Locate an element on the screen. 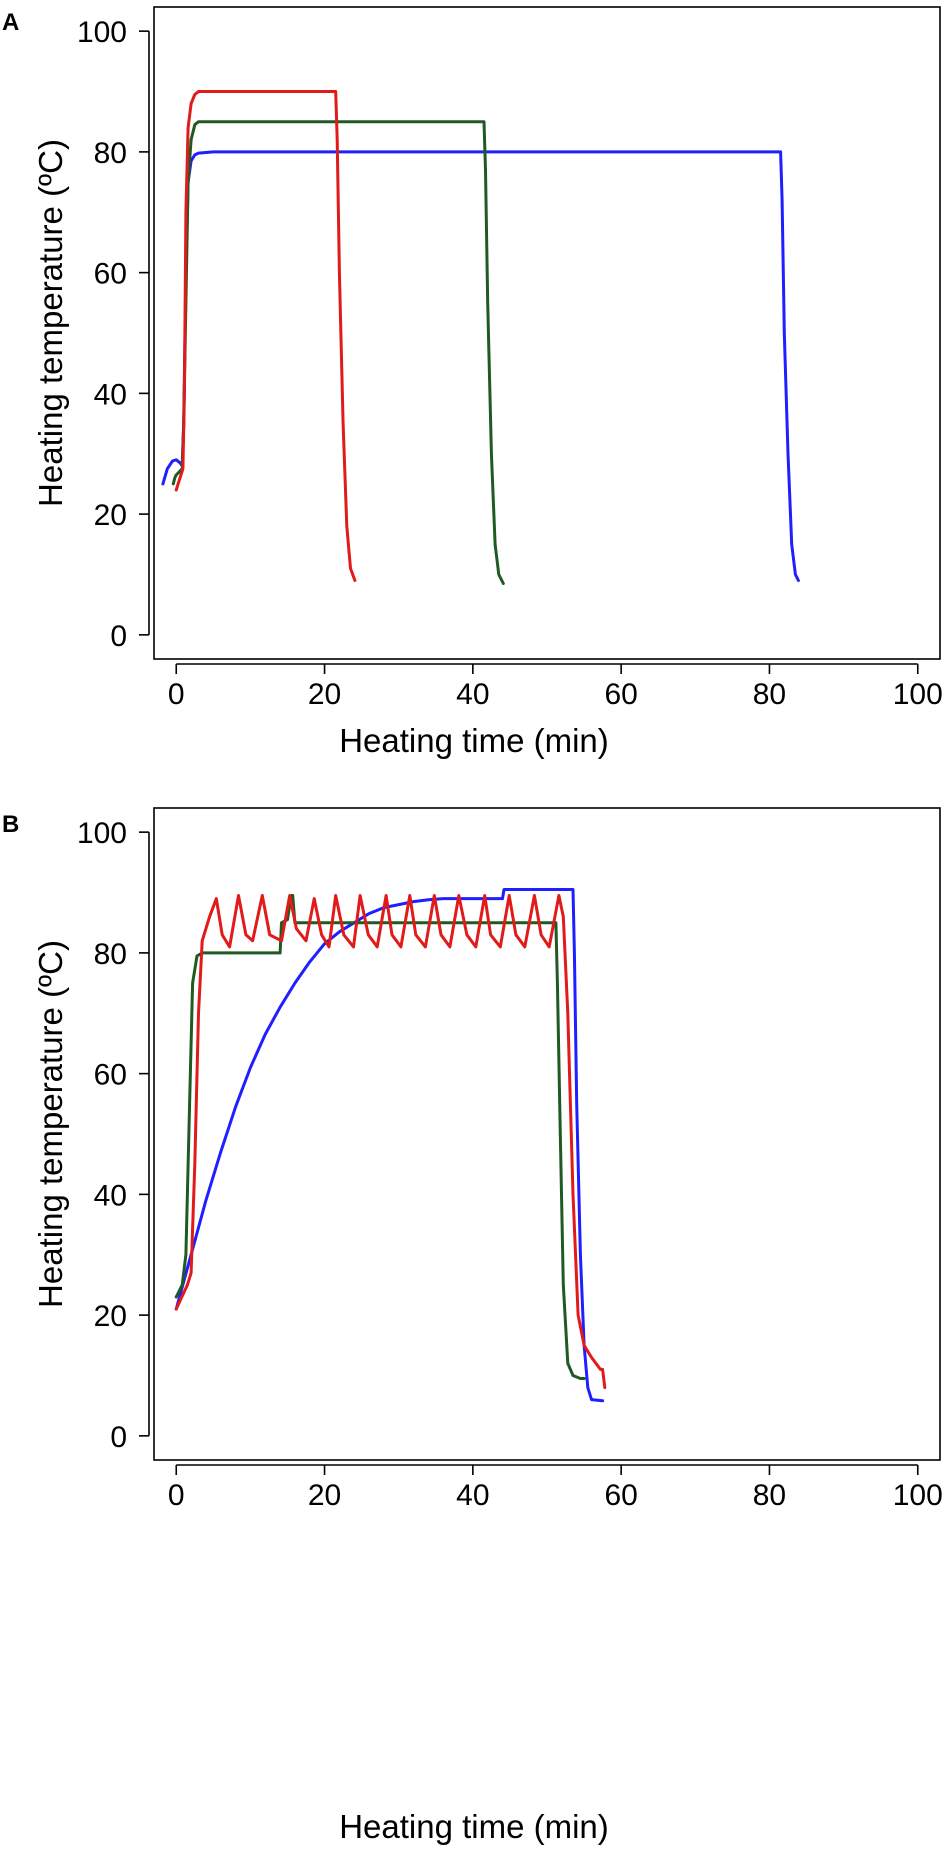  panel-b-series is located at coordinates (390, 1145).